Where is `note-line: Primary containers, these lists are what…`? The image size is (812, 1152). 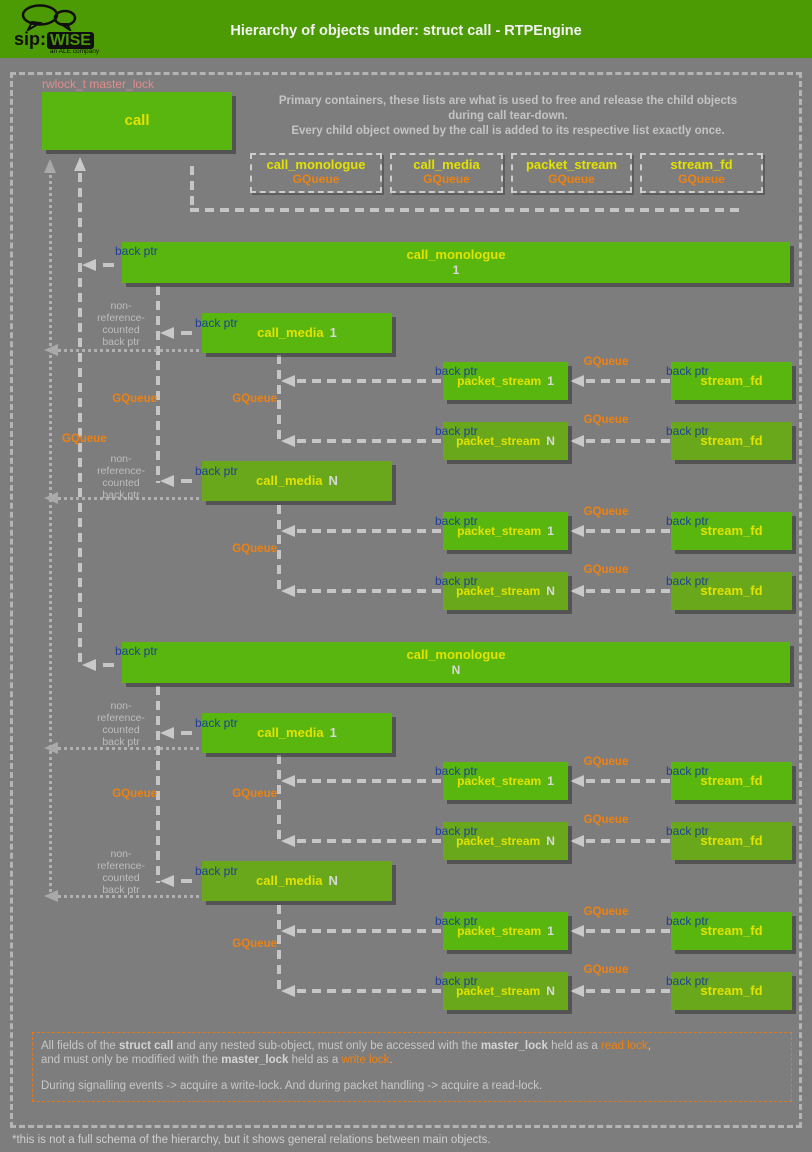 note-line: Primary containers, these lists are what… is located at coordinates (508, 101).